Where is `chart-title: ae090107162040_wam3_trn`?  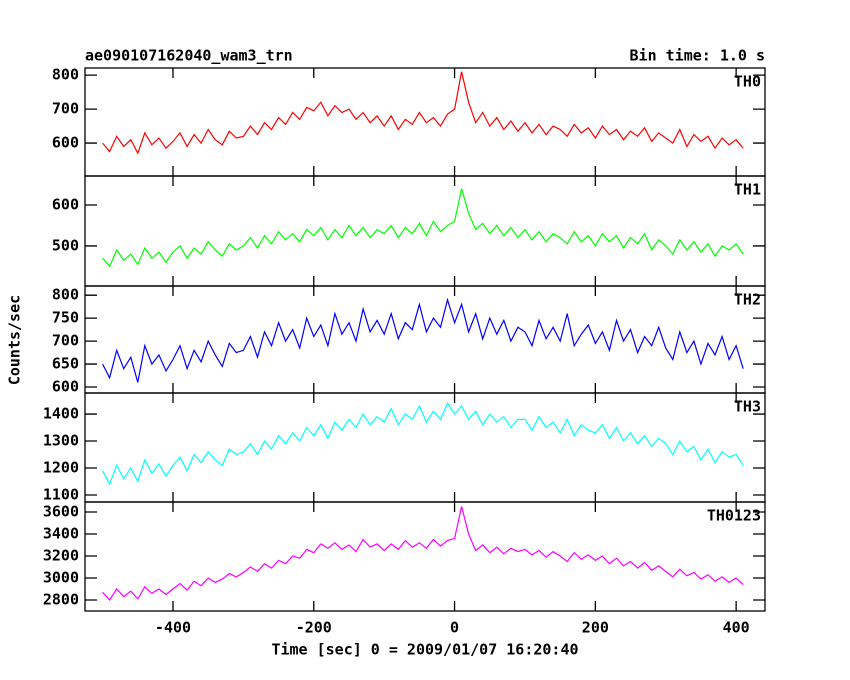
chart-title: ae090107162040_wam3_trn is located at coordinates (189, 56).